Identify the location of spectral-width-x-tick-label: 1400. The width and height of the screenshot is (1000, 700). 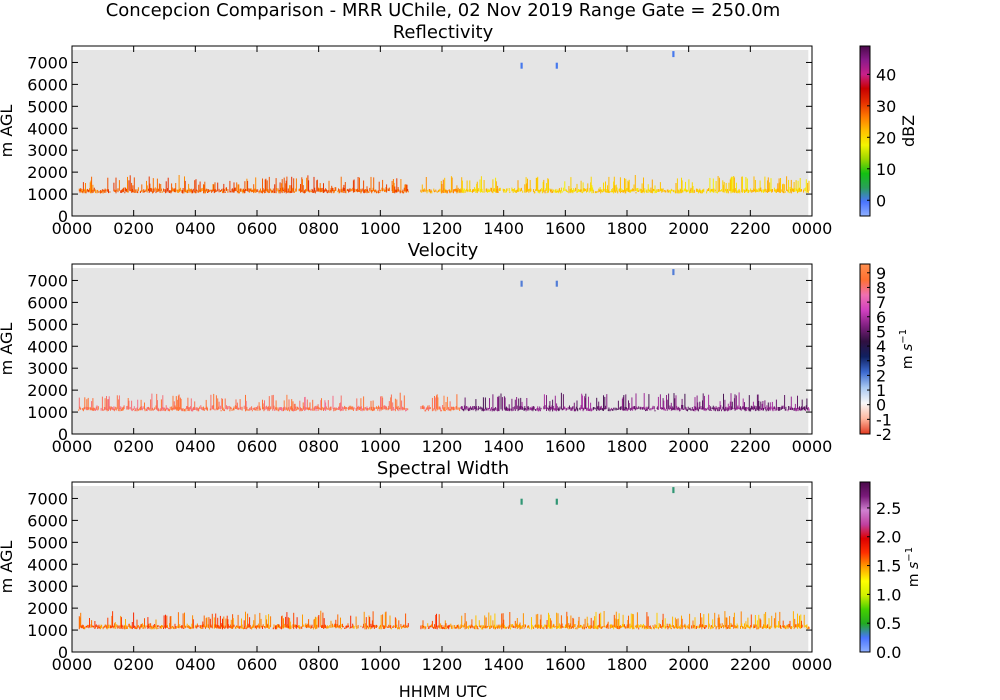
(503, 664).